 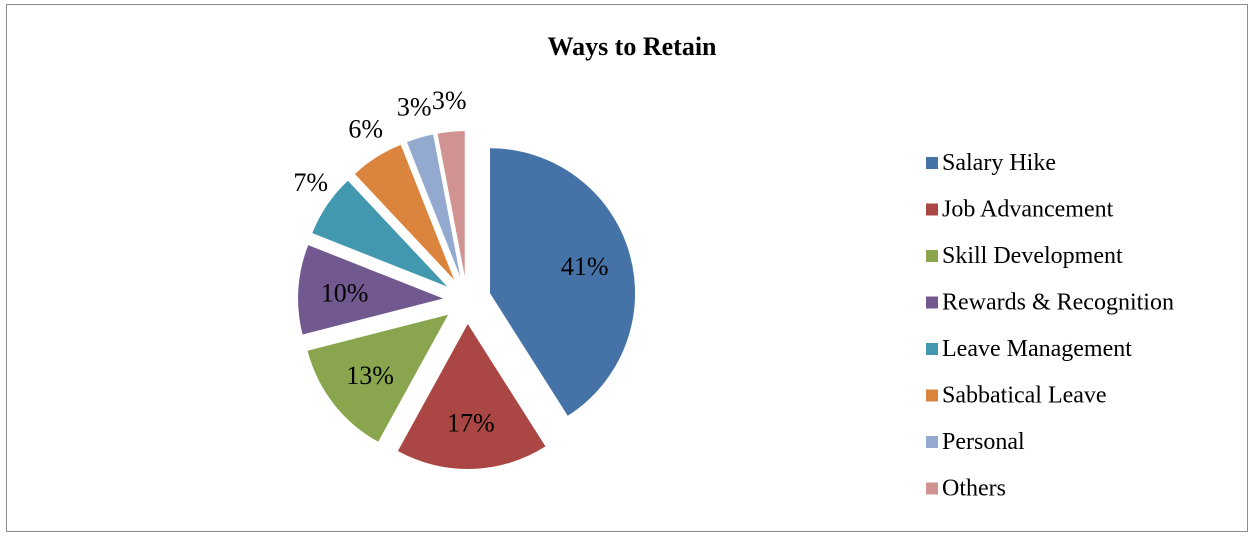 What do you see at coordinates (932, 488) in the screenshot?
I see `legend-swatch-others` at bounding box center [932, 488].